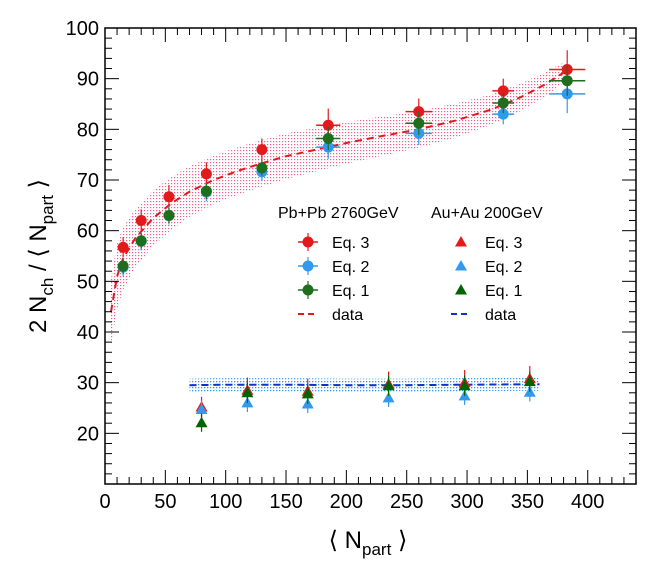  I want to click on x-axis-title: ⟨ Npart ⟩, so click(368, 543).